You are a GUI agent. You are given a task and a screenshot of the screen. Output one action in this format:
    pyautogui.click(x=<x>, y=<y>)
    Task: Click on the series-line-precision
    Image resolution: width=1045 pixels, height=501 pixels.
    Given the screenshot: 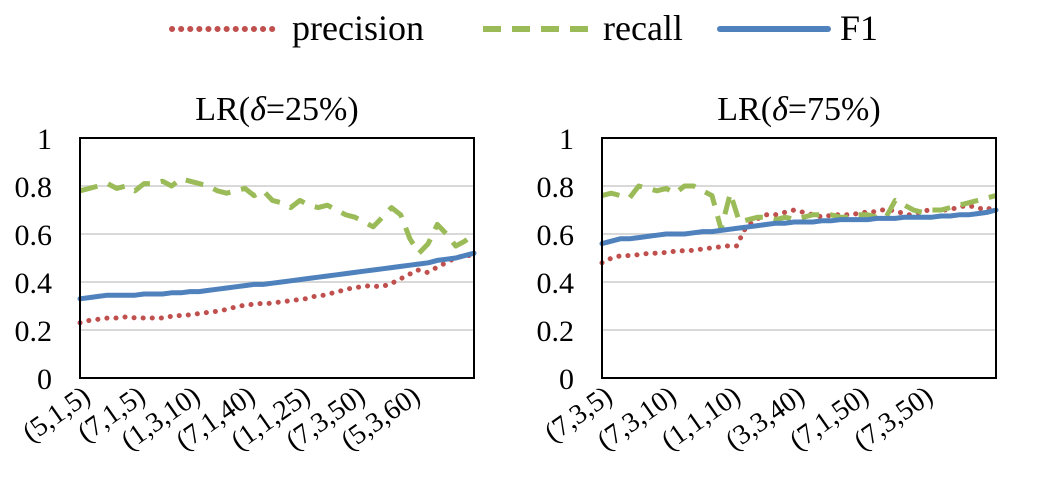 What is the action you would take?
    pyautogui.click(x=277, y=289)
    